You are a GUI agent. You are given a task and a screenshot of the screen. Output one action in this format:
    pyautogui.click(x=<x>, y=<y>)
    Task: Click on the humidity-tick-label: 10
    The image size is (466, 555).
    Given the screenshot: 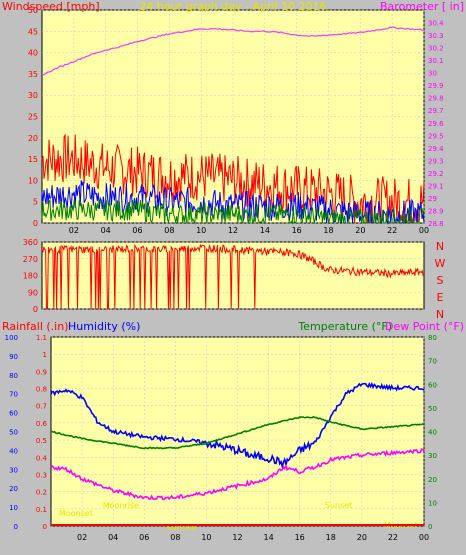 What is the action you would take?
    pyautogui.click(x=13, y=508)
    